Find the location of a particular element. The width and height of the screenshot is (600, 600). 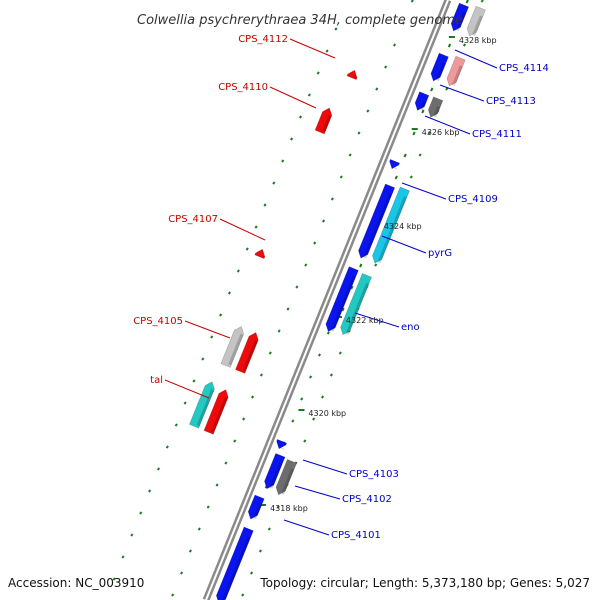

gene-label: tal is located at coordinates (156, 380).